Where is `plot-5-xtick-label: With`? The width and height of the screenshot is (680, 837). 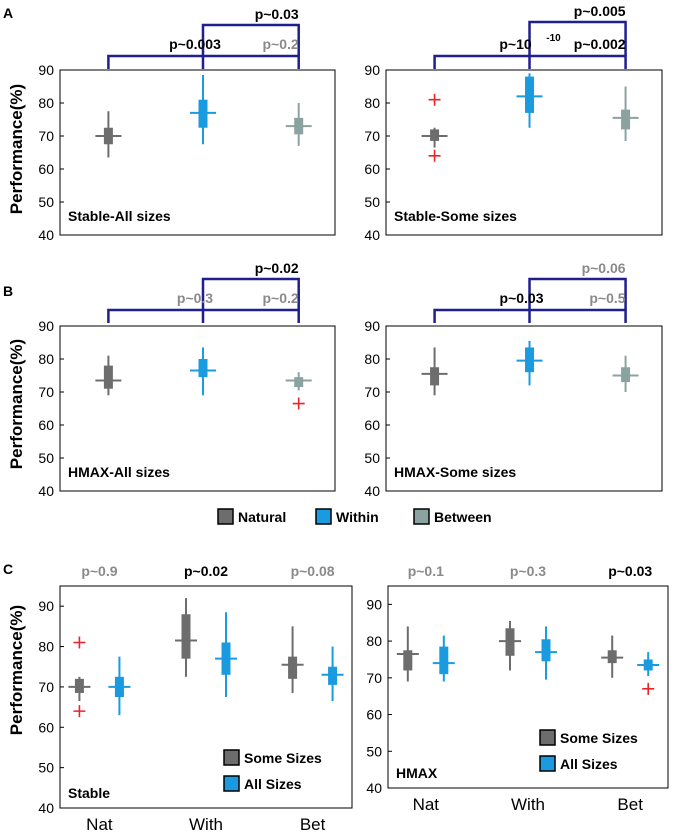
plot-5-xtick-label: With is located at coordinates (528, 804).